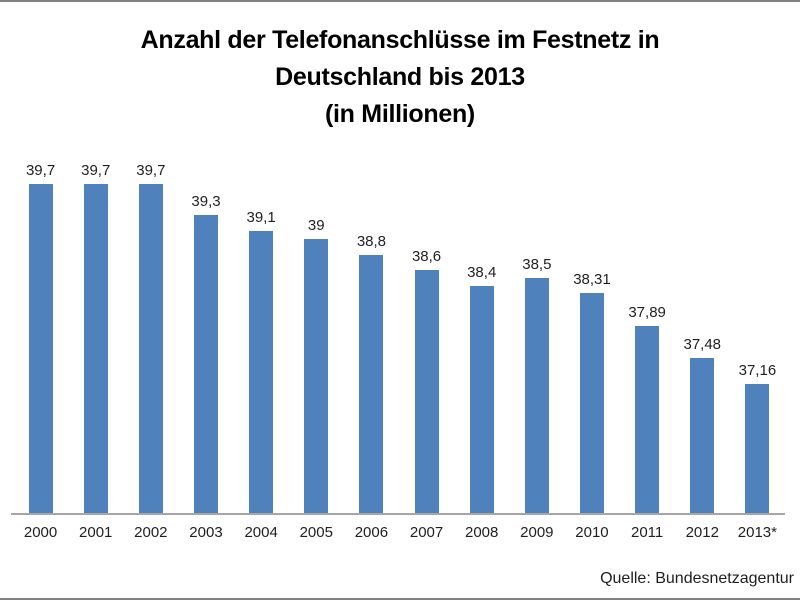 Image resolution: width=800 pixels, height=600 pixels. What do you see at coordinates (702, 333) in the screenshot?
I see `bar-column: 37,48` at bounding box center [702, 333].